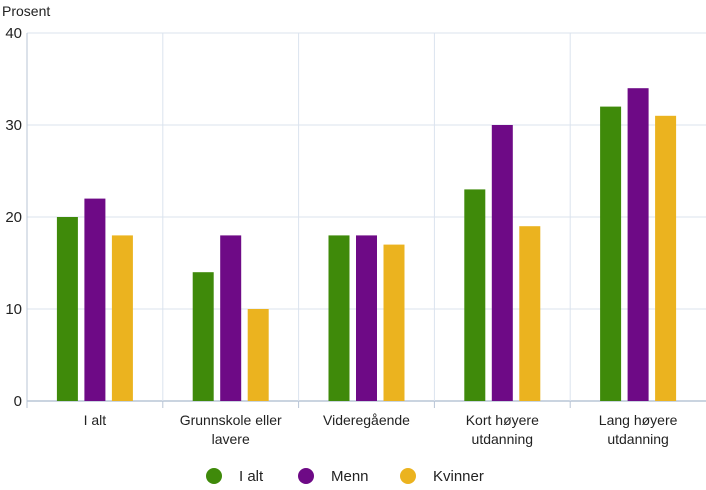  What do you see at coordinates (13, 125) in the screenshot?
I see `y-tick-label: 30` at bounding box center [13, 125].